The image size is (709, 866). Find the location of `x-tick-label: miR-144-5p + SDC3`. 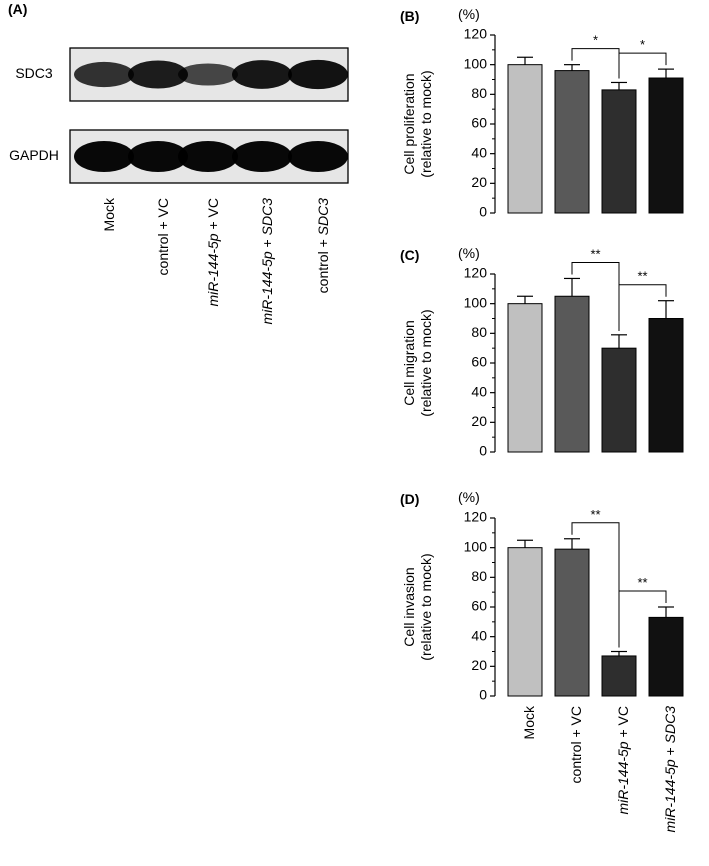

x-tick-label: miR-144-5p + SDC3 is located at coordinates (670, 769).